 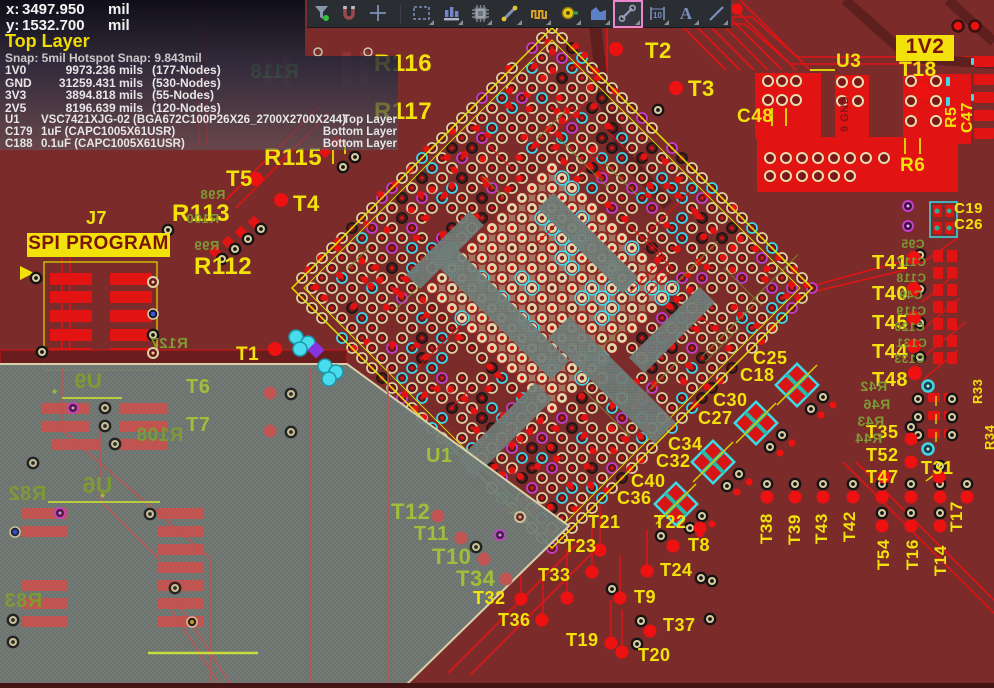 I want to click on hud-component-row: C179 1uF (CAPC1005X61USR) Bottom Layer, so click(x=201, y=132).